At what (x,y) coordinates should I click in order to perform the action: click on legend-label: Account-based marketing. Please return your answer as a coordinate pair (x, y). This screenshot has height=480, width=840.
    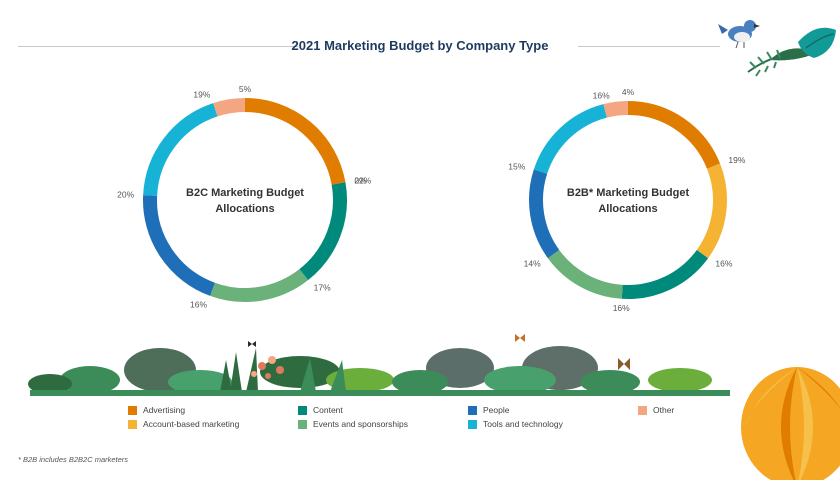
    Looking at the image, I should click on (191, 424).